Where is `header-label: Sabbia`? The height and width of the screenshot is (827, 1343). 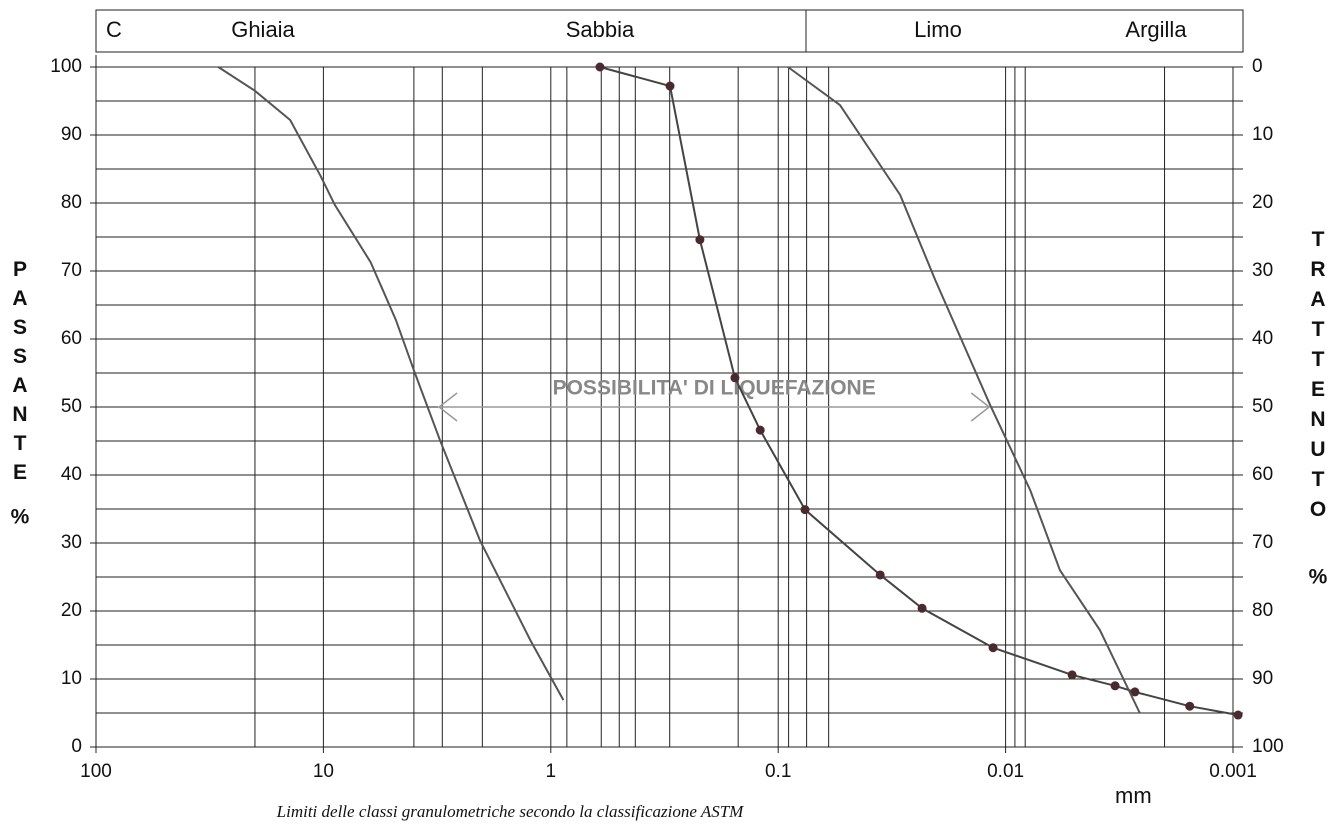
header-label: Sabbia is located at coordinates (600, 29).